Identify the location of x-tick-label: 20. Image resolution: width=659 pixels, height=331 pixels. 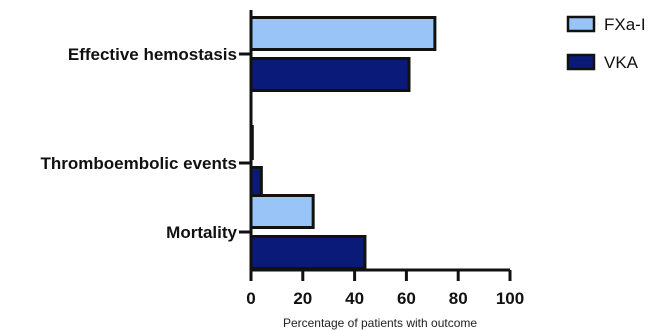
(302, 298).